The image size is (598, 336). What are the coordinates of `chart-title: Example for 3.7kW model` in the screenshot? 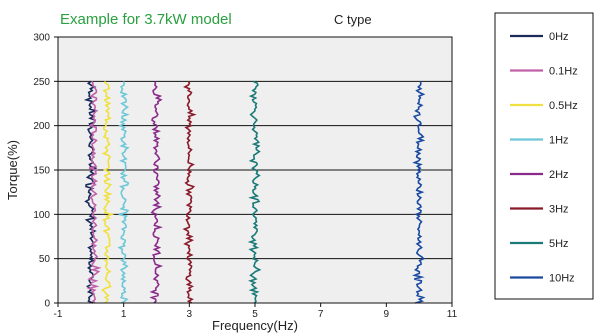 It's located at (146, 19).